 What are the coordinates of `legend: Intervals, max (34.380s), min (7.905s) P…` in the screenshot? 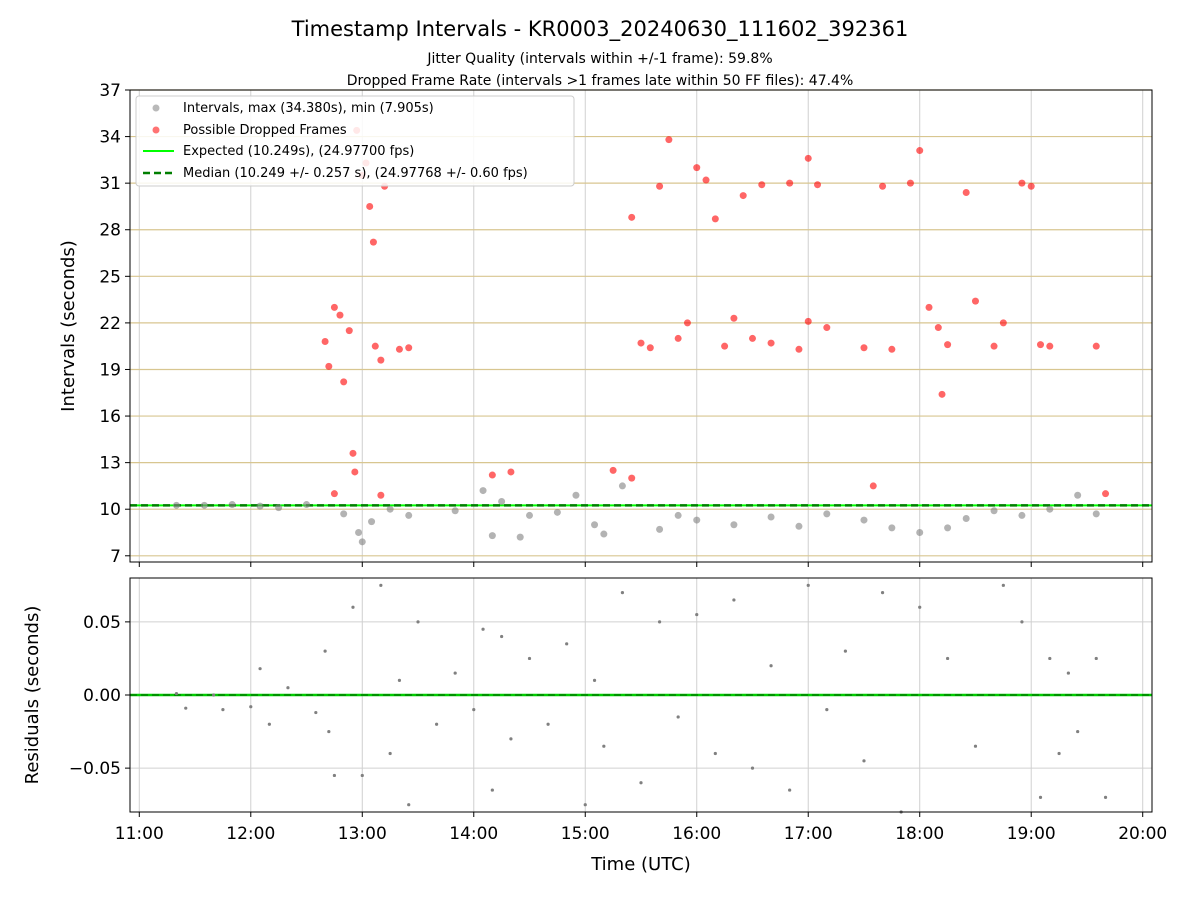 It's located at (355, 141).